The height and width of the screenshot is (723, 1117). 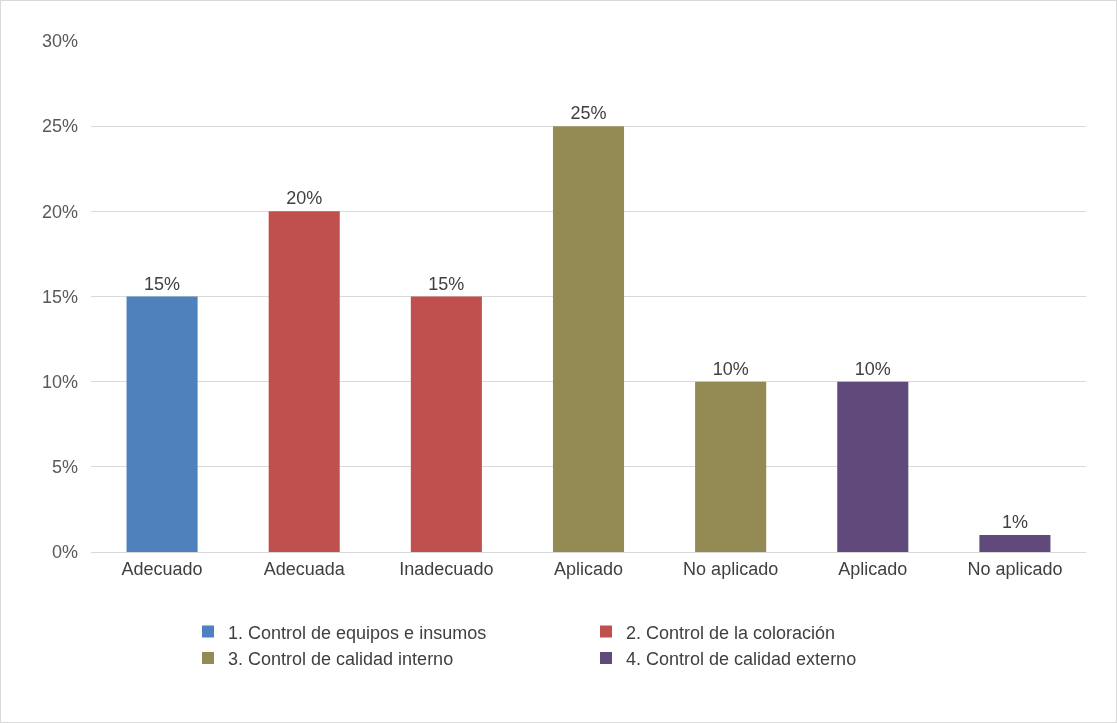 What do you see at coordinates (588, 113) in the screenshot?
I see `data-label: 25%` at bounding box center [588, 113].